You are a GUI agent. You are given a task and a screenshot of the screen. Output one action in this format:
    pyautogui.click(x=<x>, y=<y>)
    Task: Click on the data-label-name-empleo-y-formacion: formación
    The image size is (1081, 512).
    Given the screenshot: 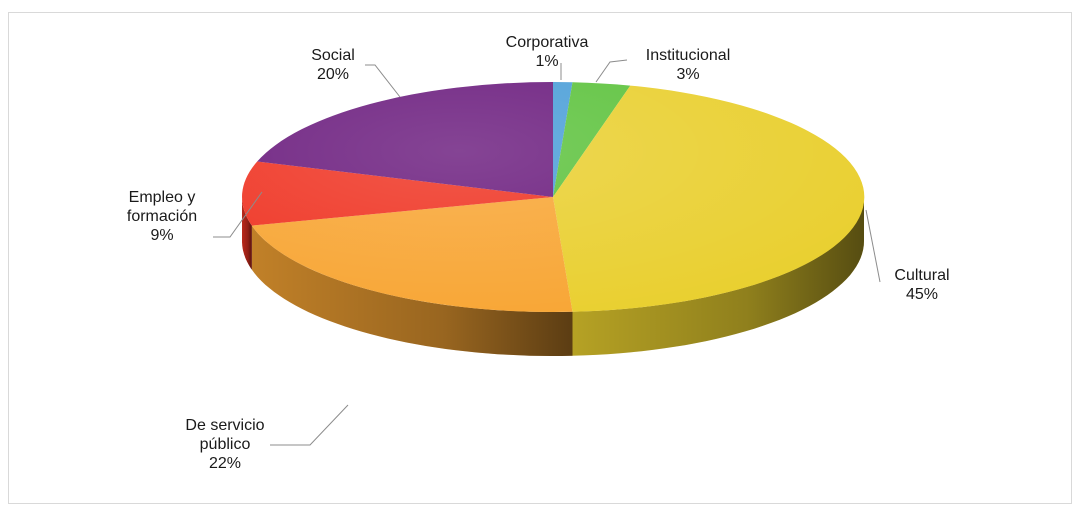 What is the action you would take?
    pyautogui.click(x=162, y=216)
    